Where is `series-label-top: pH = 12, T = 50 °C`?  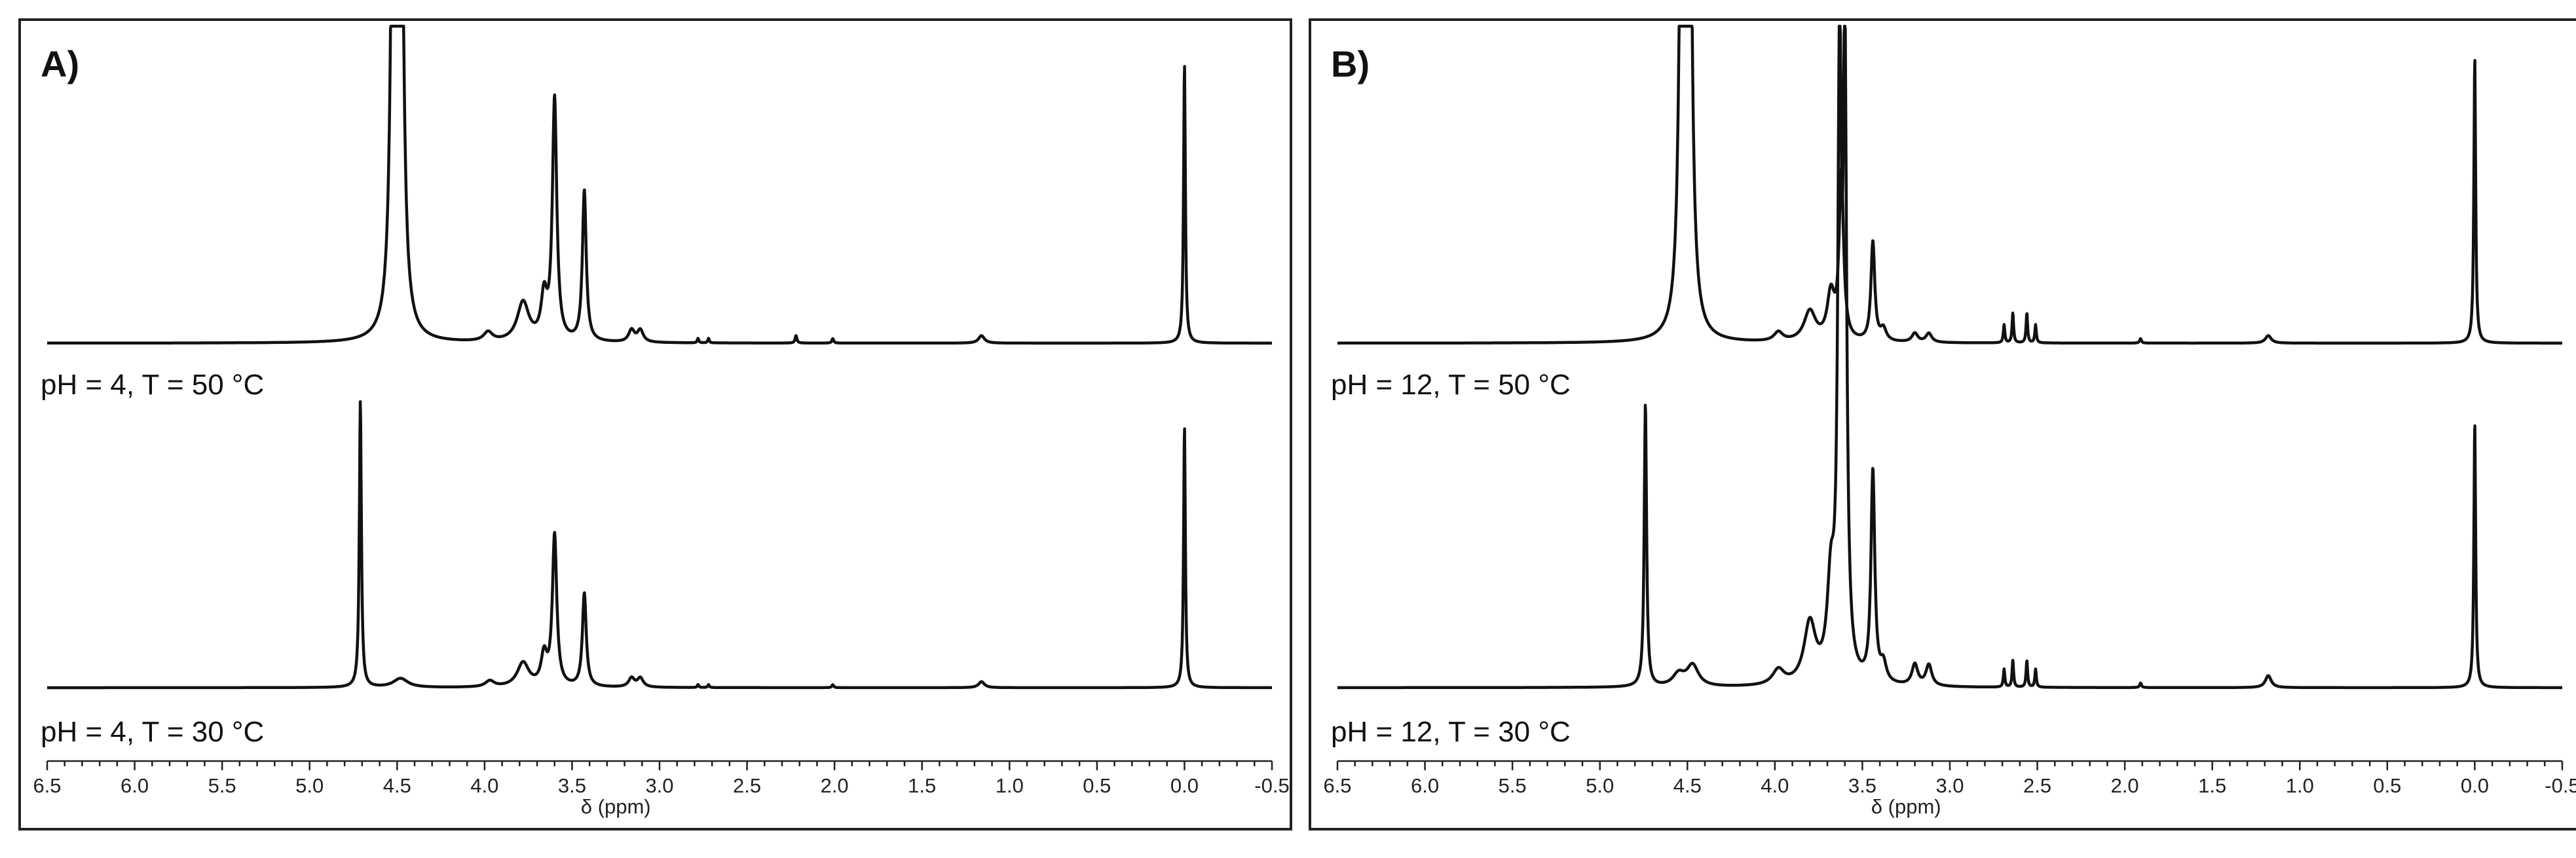 series-label-top: pH = 12, T = 50 °C is located at coordinates (1451, 385).